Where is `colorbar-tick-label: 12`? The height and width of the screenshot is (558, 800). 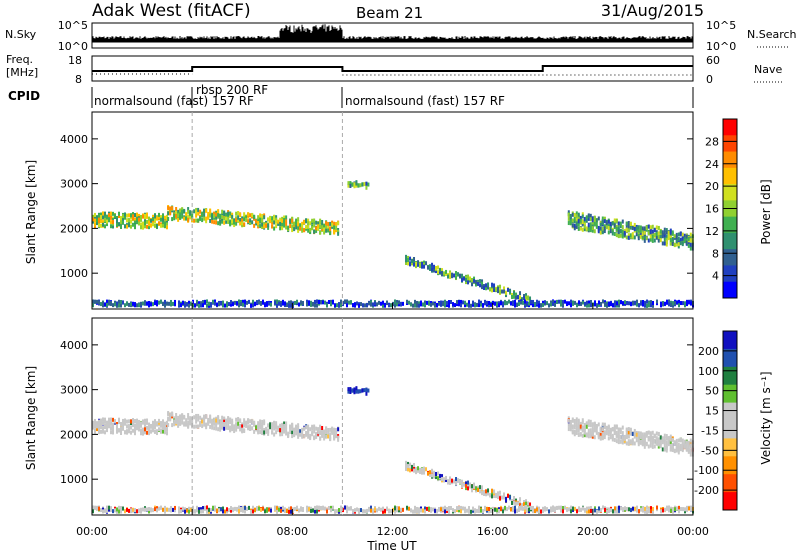 colorbar-tick-label: 12 is located at coordinates (712, 231).